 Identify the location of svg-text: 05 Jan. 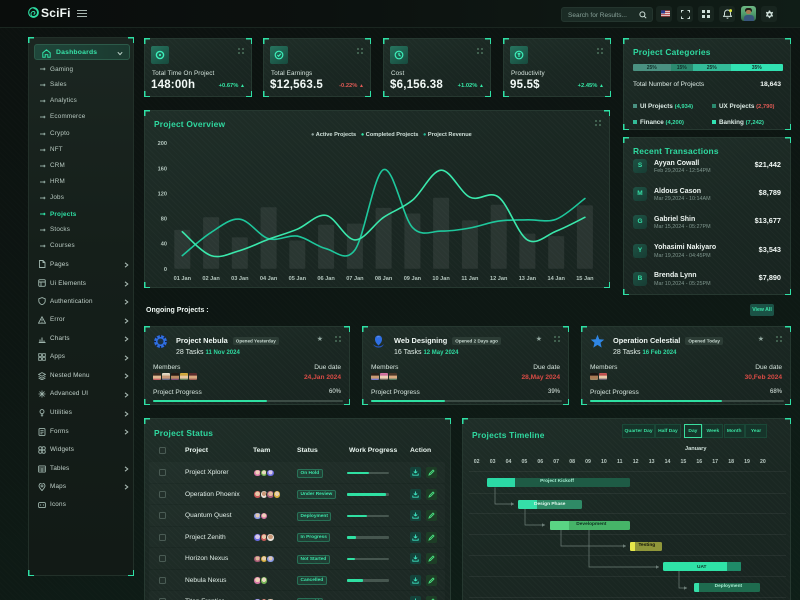
(298, 279).